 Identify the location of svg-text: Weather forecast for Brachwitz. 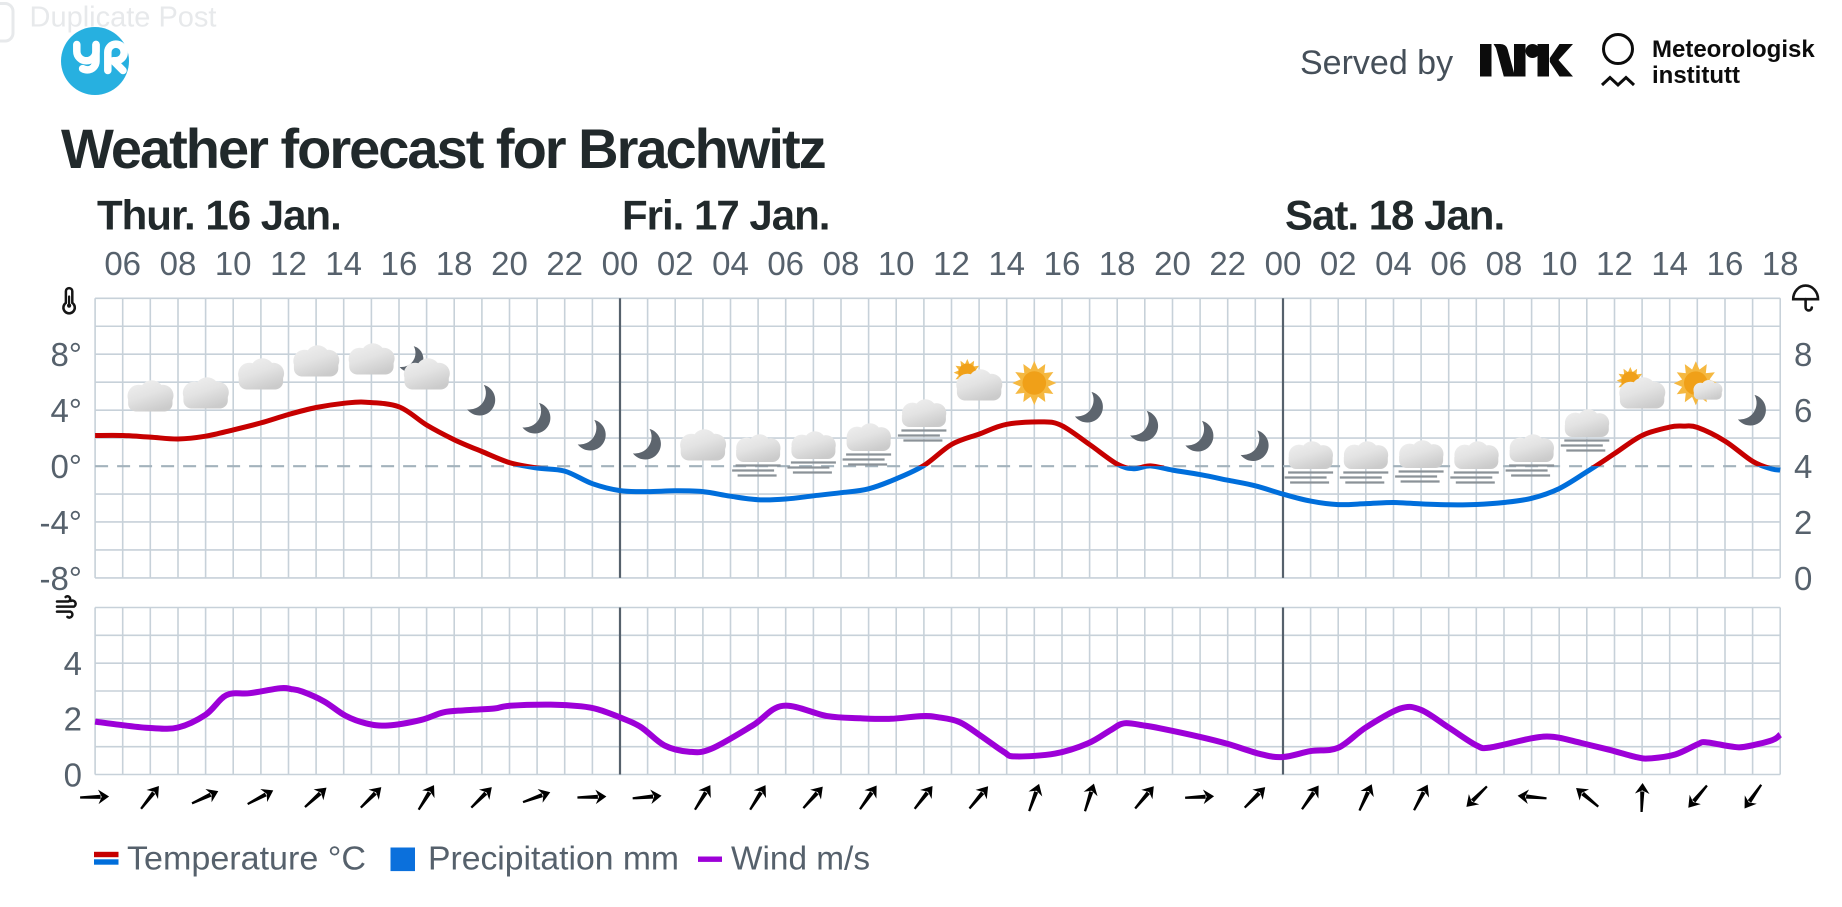
(443, 148).